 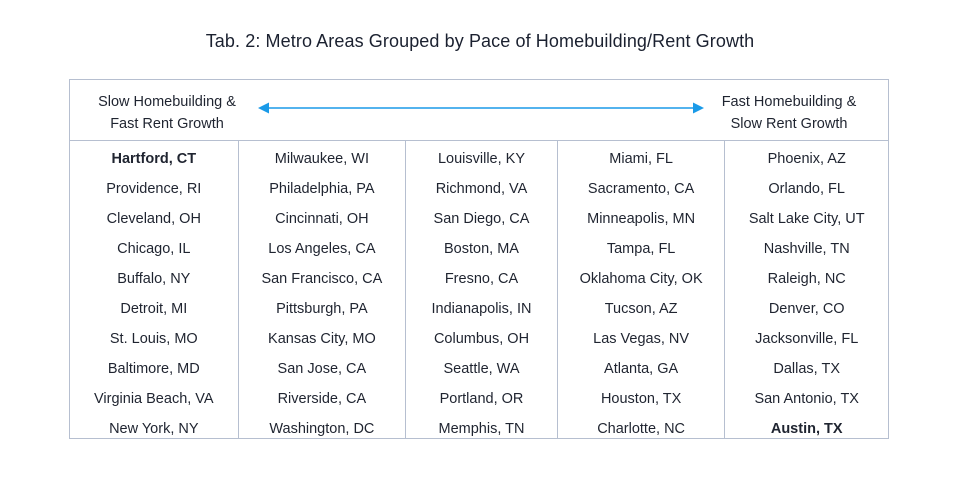 What do you see at coordinates (807, 369) in the screenshot?
I see `table-cell: Dallas, TX` at bounding box center [807, 369].